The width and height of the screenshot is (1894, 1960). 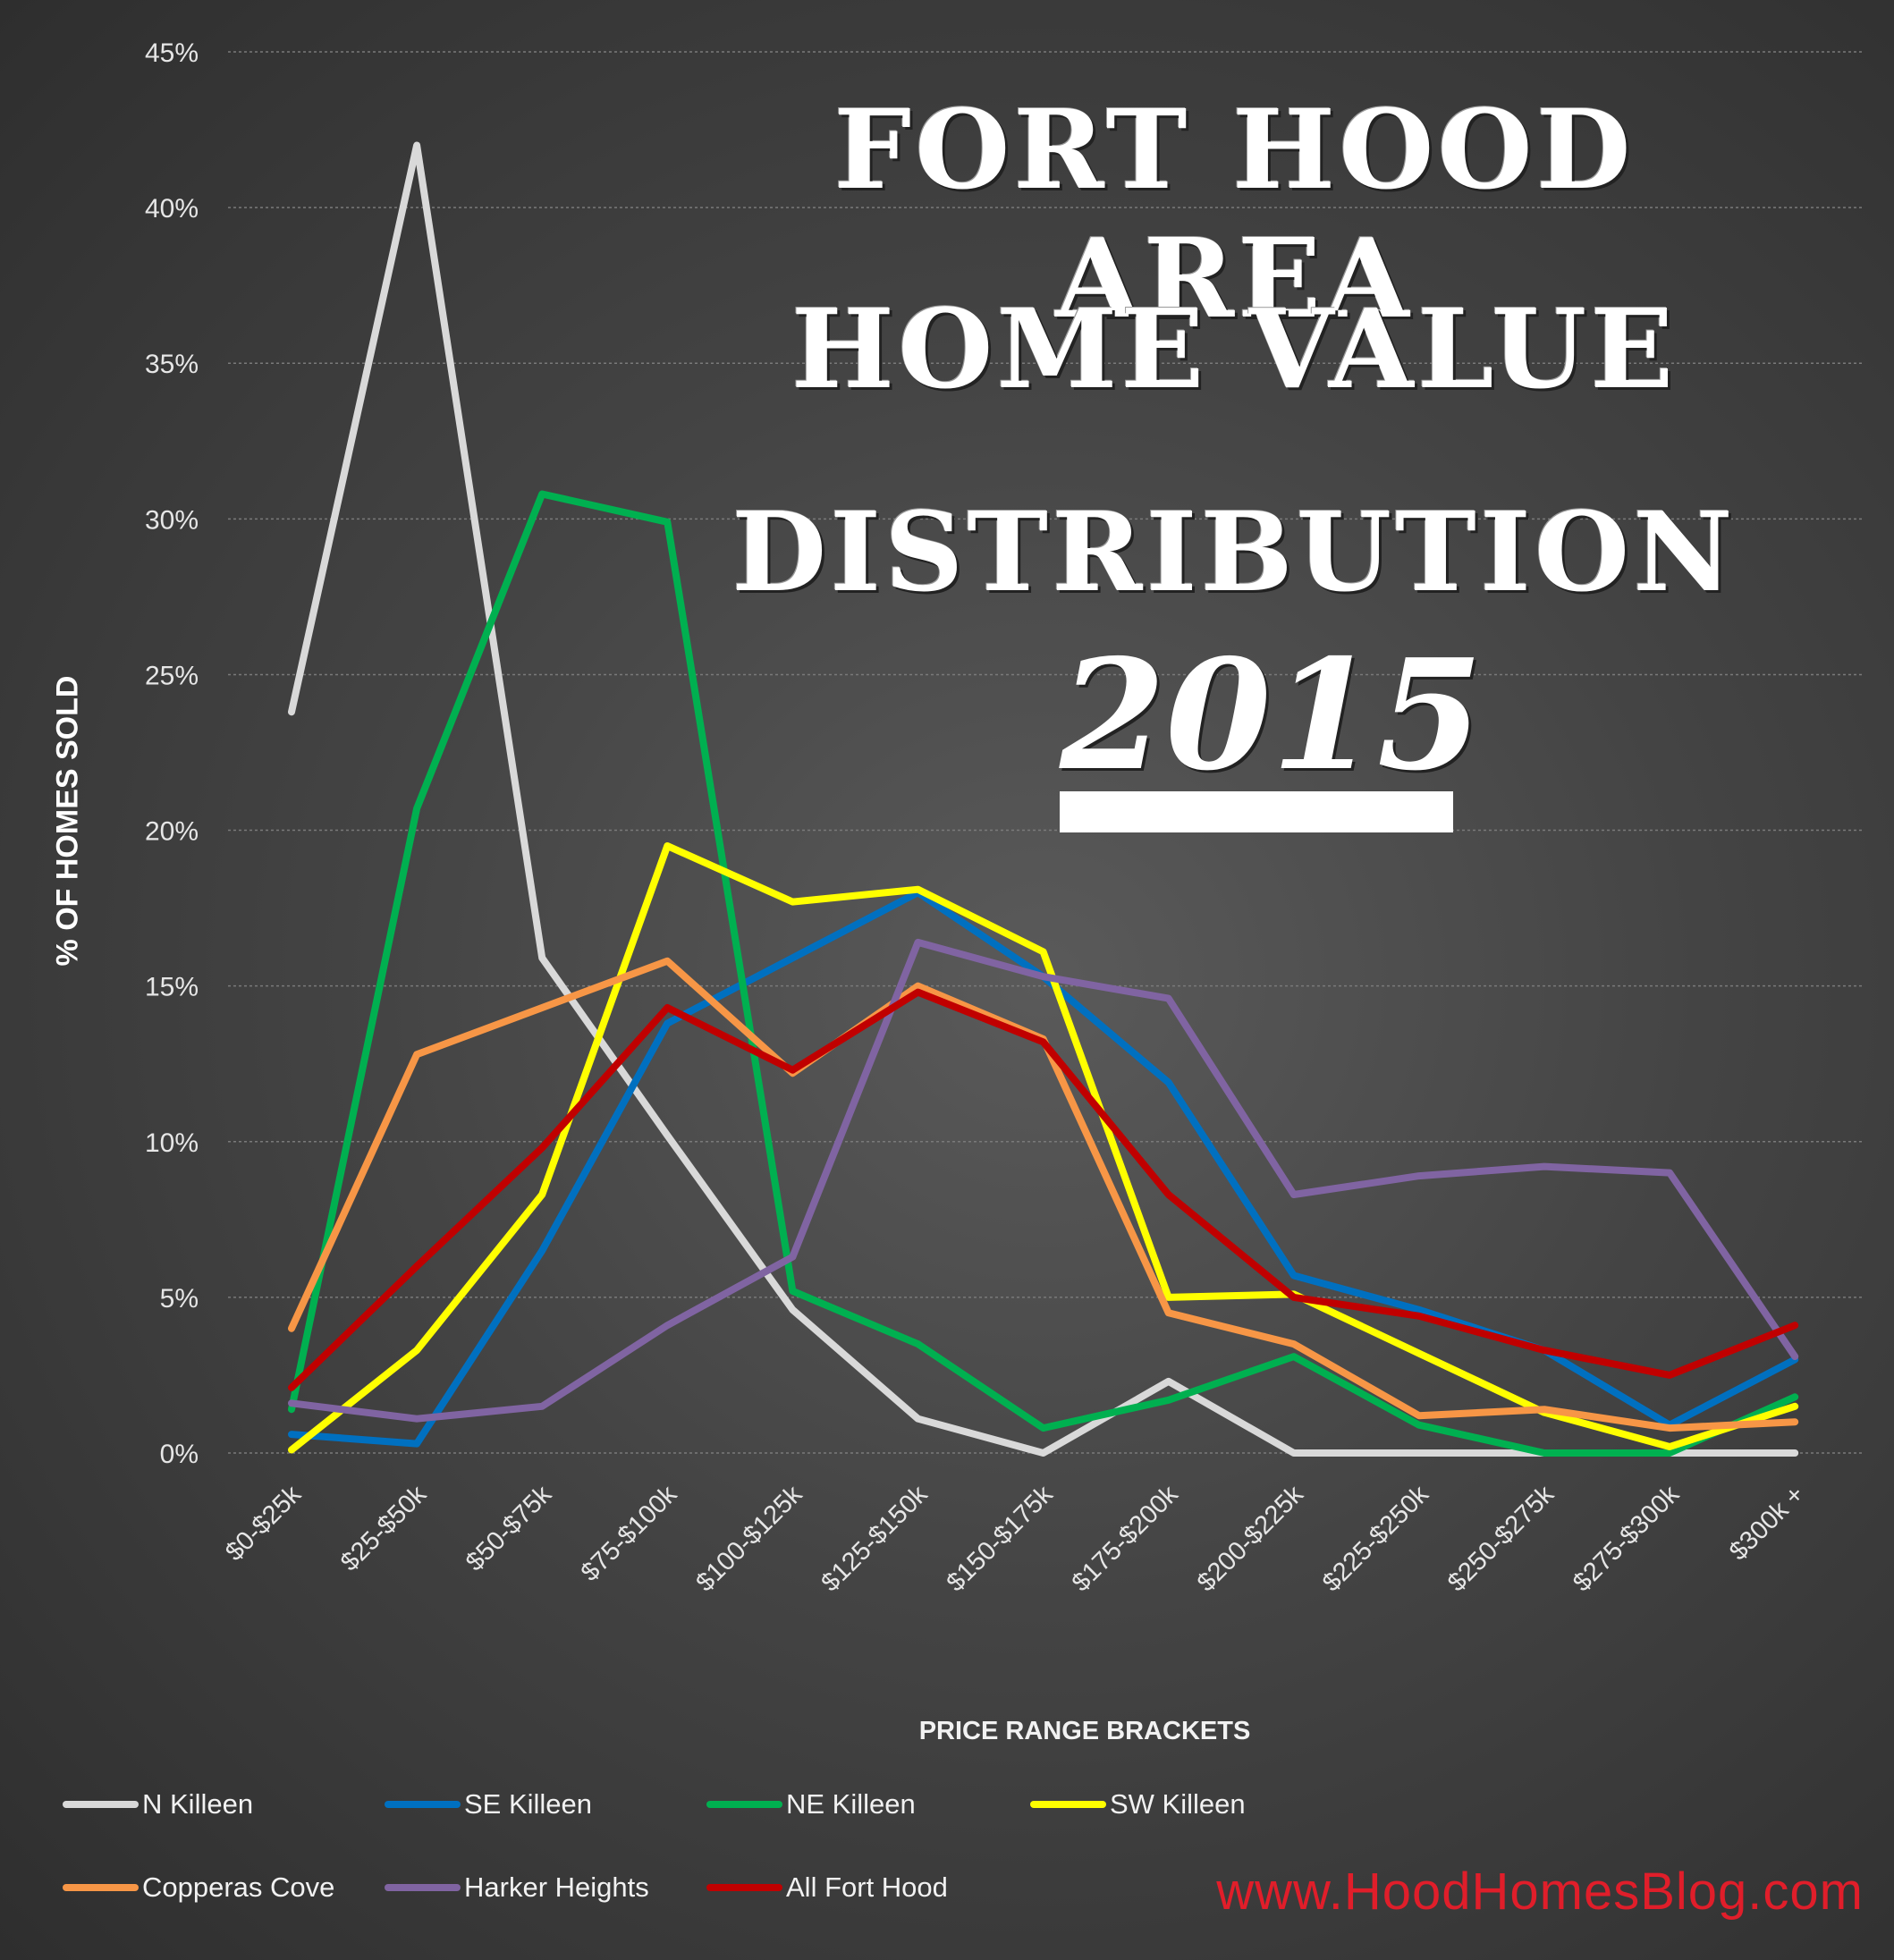 What do you see at coordinates (556, 1887) in the screenshot?
I see `legend-label: Harker Heights` at bounding box center [556, 1887].